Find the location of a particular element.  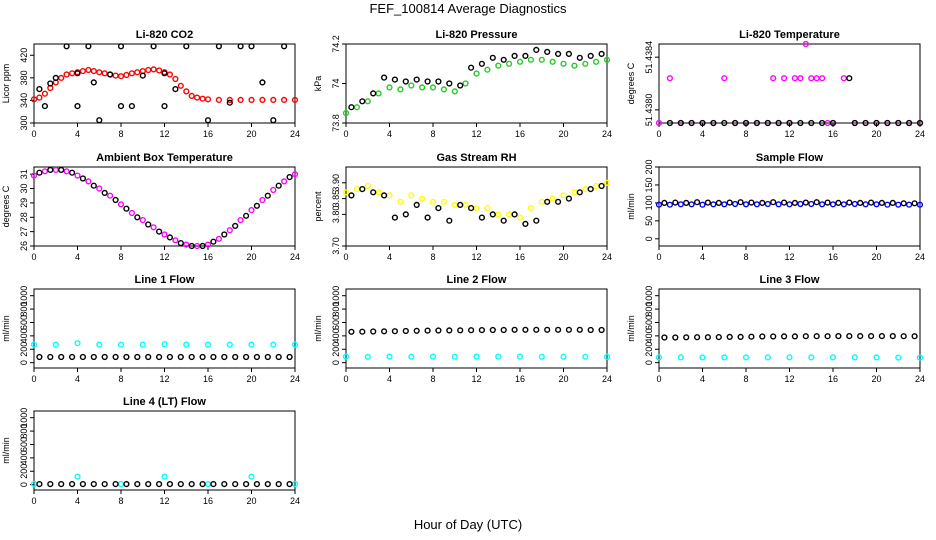

y-axis-label: Licor ppm is located at coordinates (6, 84).